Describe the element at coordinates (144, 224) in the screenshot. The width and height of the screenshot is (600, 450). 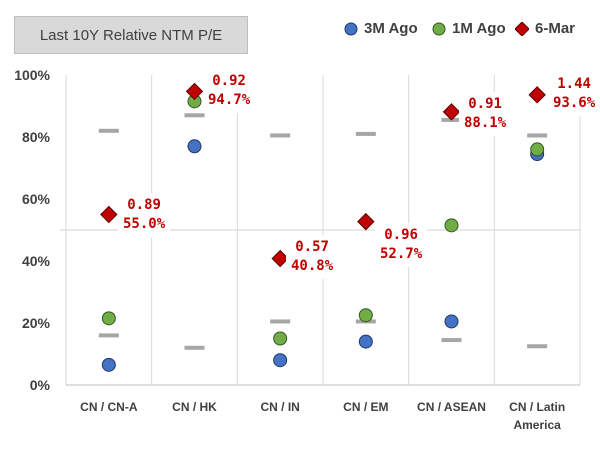
I see `annotation-percentile: 55.0%` at that location.